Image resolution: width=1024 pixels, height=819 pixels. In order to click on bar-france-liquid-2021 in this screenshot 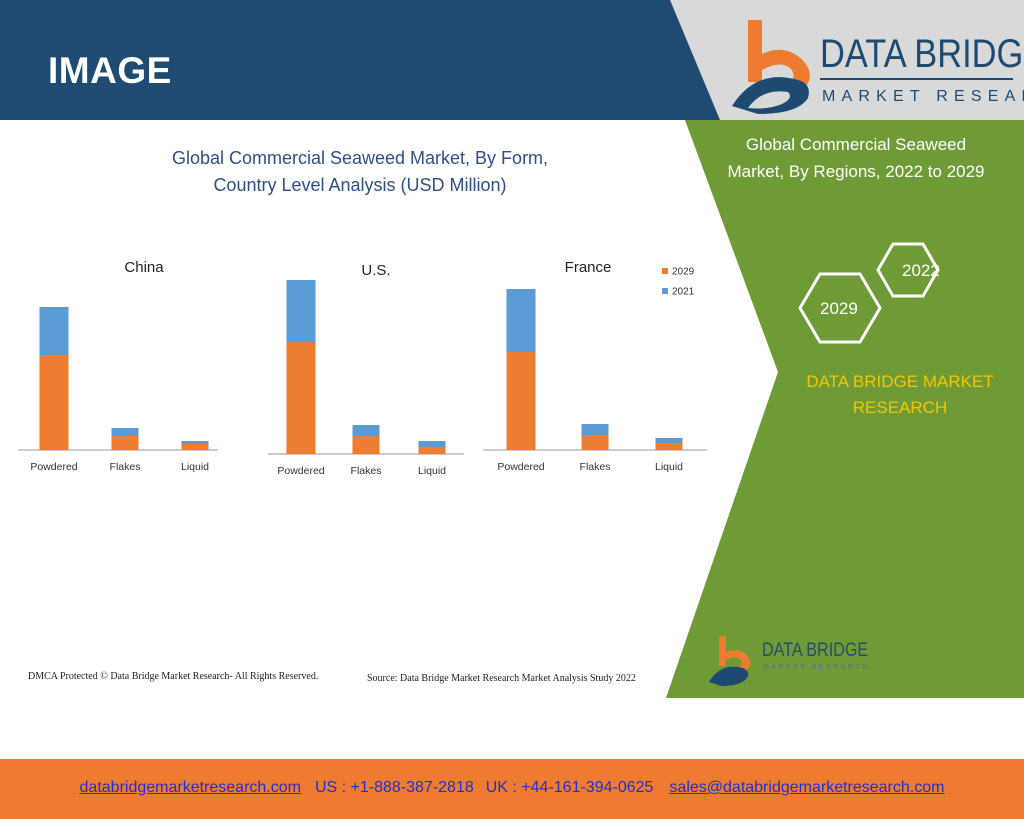, I will do `click(669, 440)`.